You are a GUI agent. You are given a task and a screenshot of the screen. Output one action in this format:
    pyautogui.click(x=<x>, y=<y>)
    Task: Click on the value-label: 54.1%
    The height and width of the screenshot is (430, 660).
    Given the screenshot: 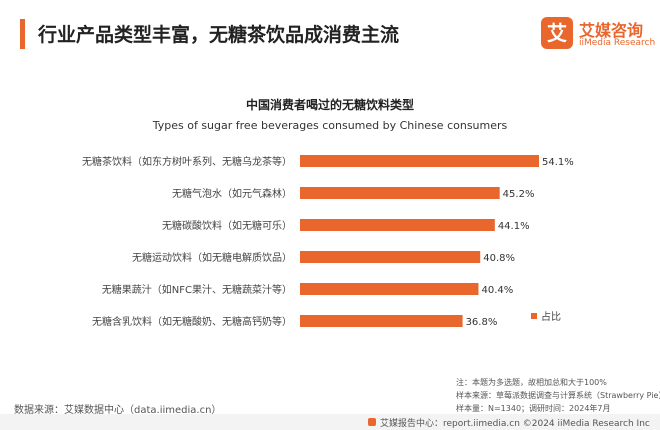 What is the action you would take?
    pyautogui.click(x=558, y=162)
    